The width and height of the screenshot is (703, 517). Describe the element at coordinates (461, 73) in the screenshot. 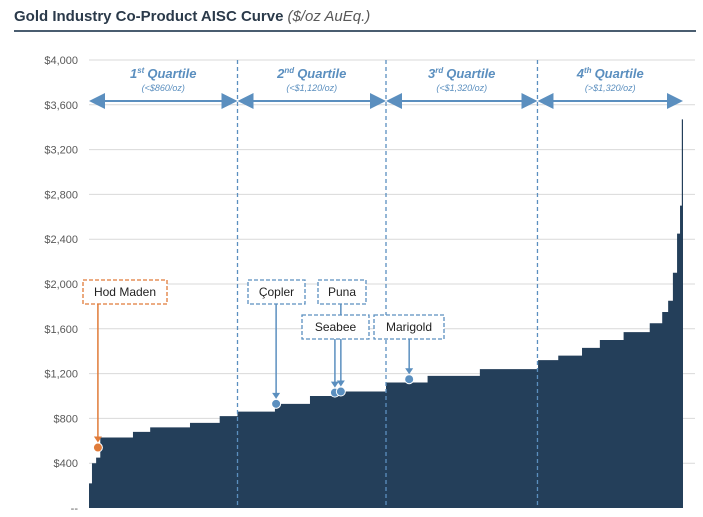

I see `quartile-label: 3rd Quartile` at that location.